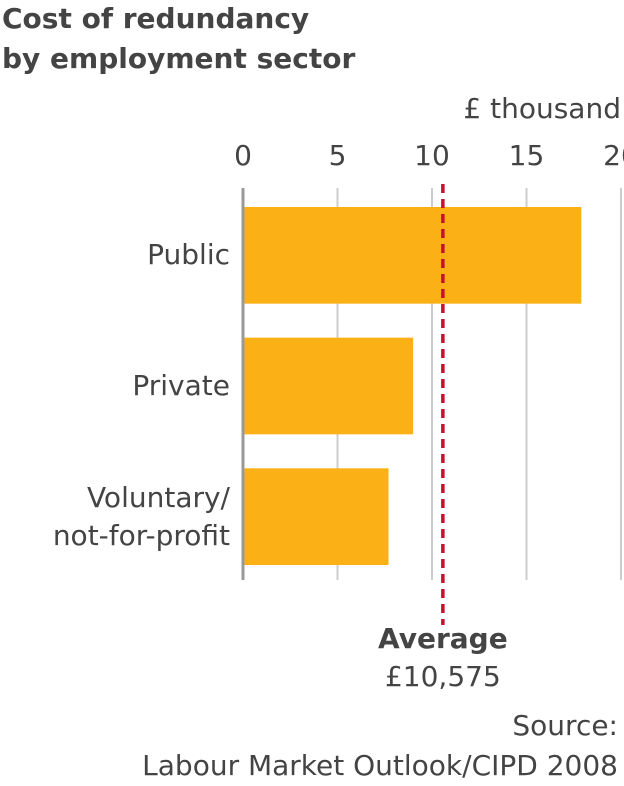 The width and height of the screenshot is (624, 786). I want to click on x-tick-label: 10, so click(432, 155).